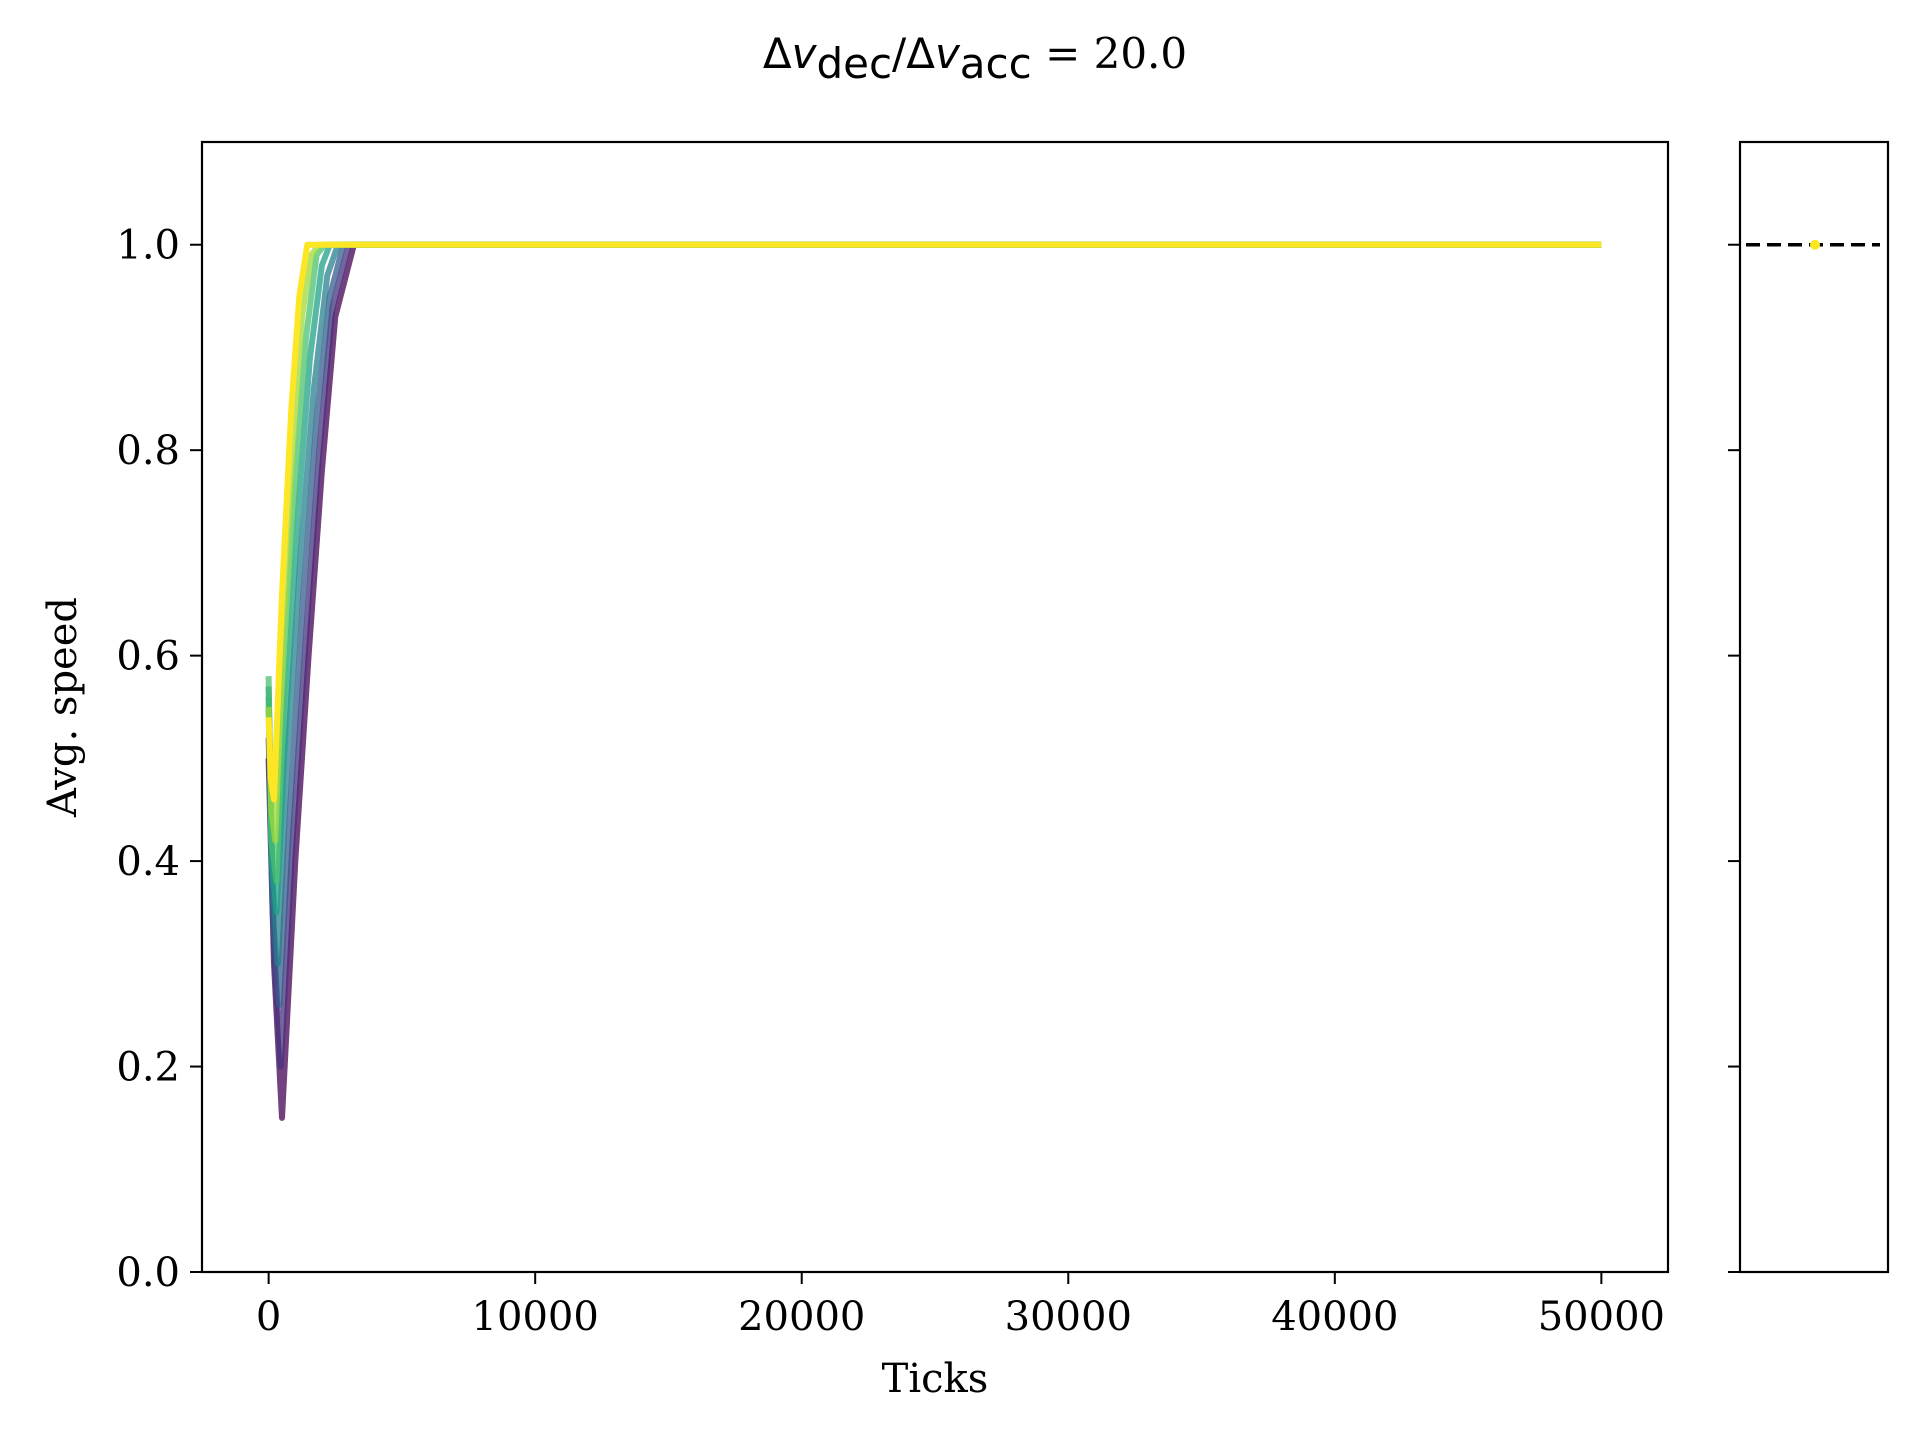 The height and width of the screenshot is (1440, 1920). Describe the element at coordinates (148, 1273) in the screenshot. I see `y-tick-label: 0.0` at that location.